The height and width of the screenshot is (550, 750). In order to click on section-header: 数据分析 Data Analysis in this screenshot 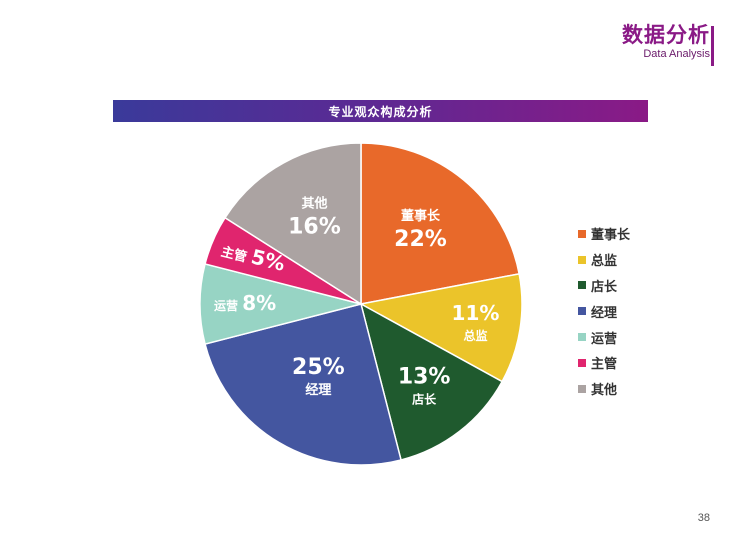, I will do `click(666, 41)`.